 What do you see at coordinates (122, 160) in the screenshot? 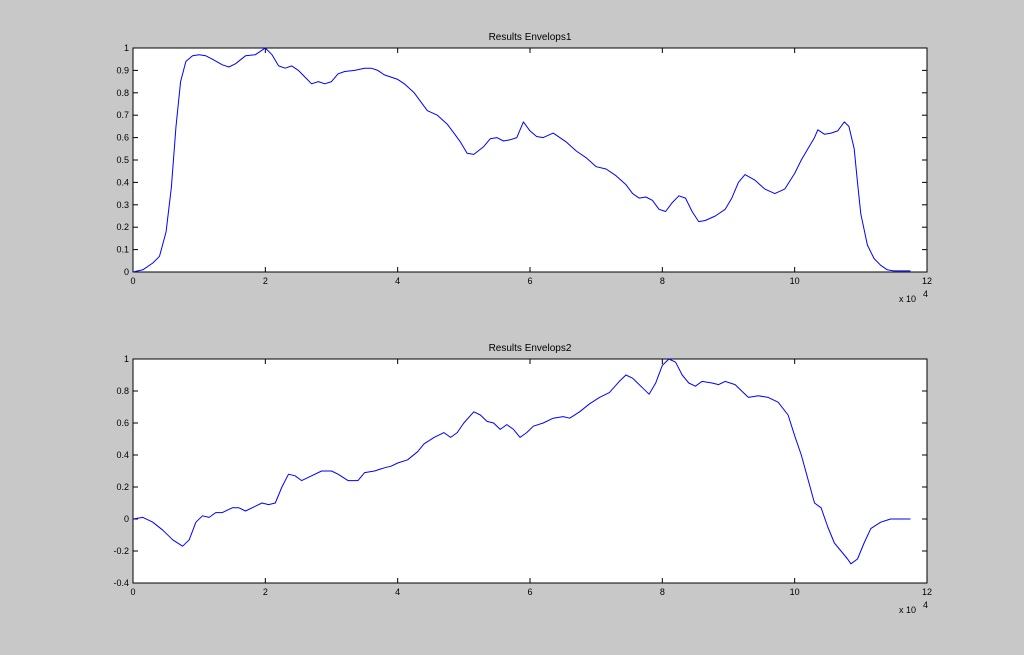
I see `y-tick-label: 0.5` at bounding box center [122, 160].